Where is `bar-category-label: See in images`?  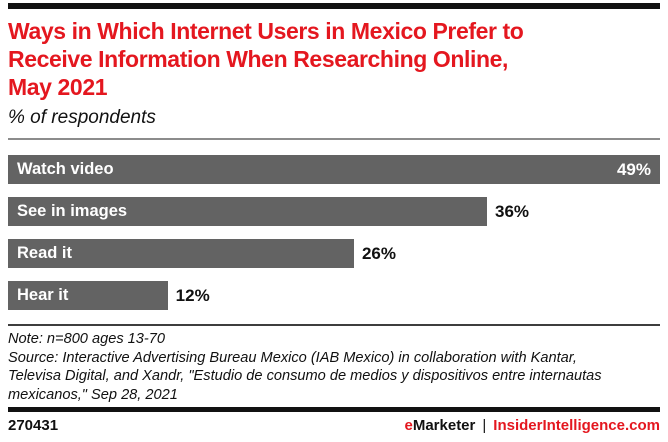
bar-category-label: See in images is located at coordinates (72, 211).